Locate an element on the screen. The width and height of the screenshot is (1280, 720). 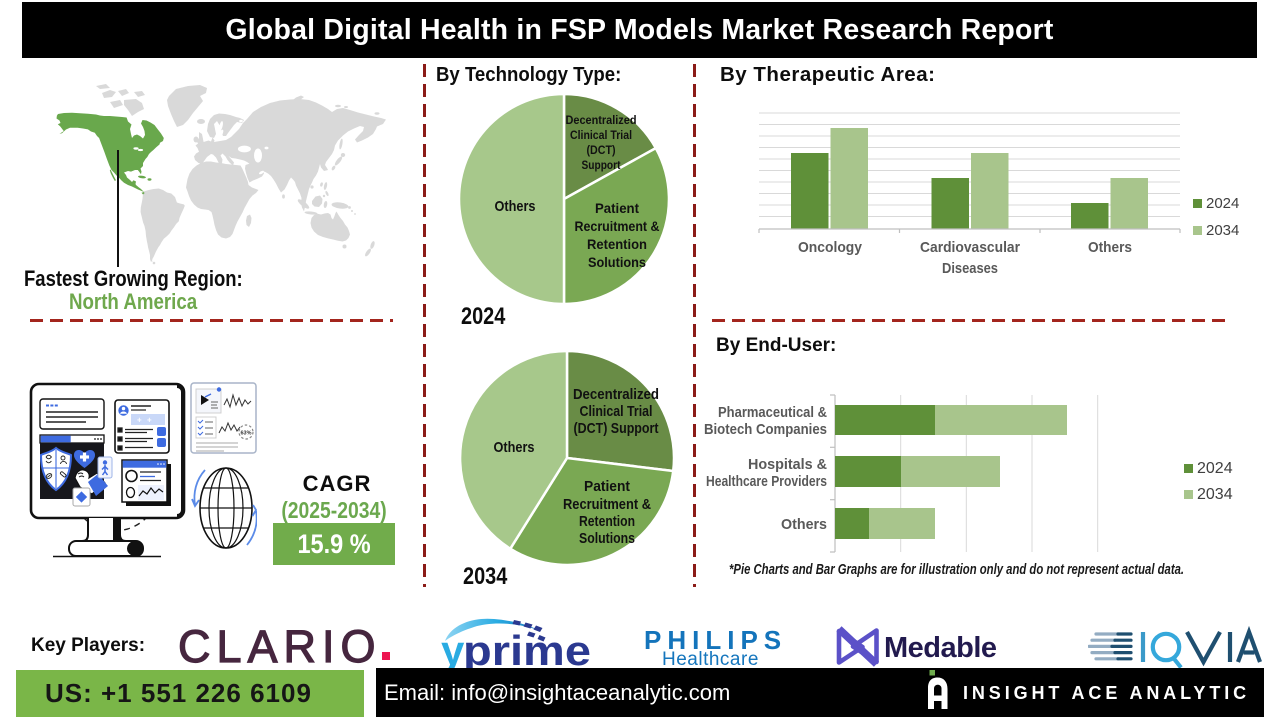
svg-text: Support is located at coordinates (601, 165).